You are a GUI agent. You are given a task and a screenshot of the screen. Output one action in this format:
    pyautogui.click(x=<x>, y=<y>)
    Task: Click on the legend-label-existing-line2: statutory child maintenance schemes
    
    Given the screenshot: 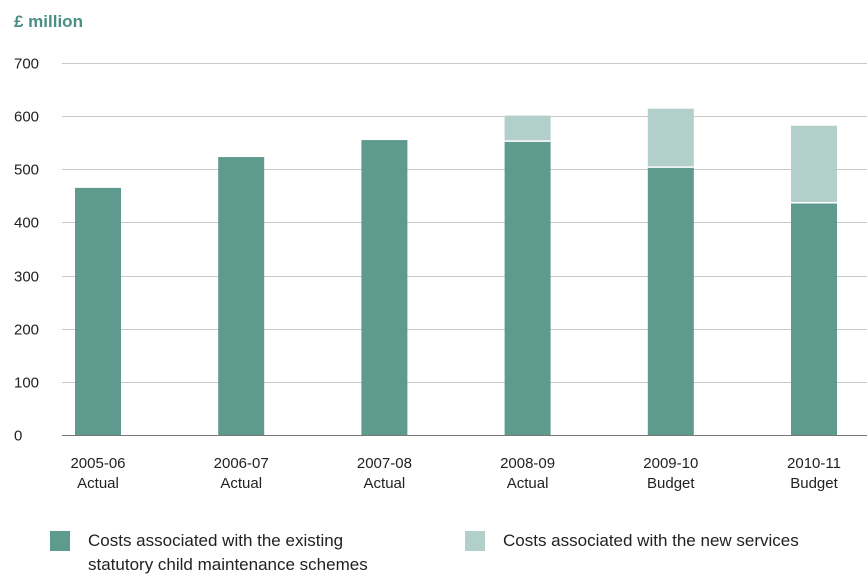 What is the action you would take?
    pyautogui.click(x=228, y=564)
    